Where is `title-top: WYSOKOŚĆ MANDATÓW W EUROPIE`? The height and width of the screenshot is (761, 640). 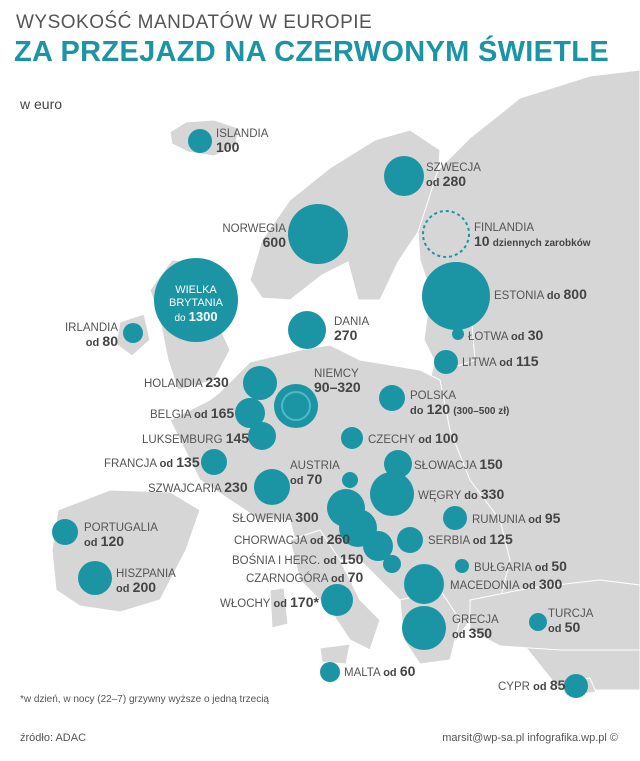
title-top: WYSOKOŚĆ MANDATÓW W EUROPIE is located at coordinates (194, 22).